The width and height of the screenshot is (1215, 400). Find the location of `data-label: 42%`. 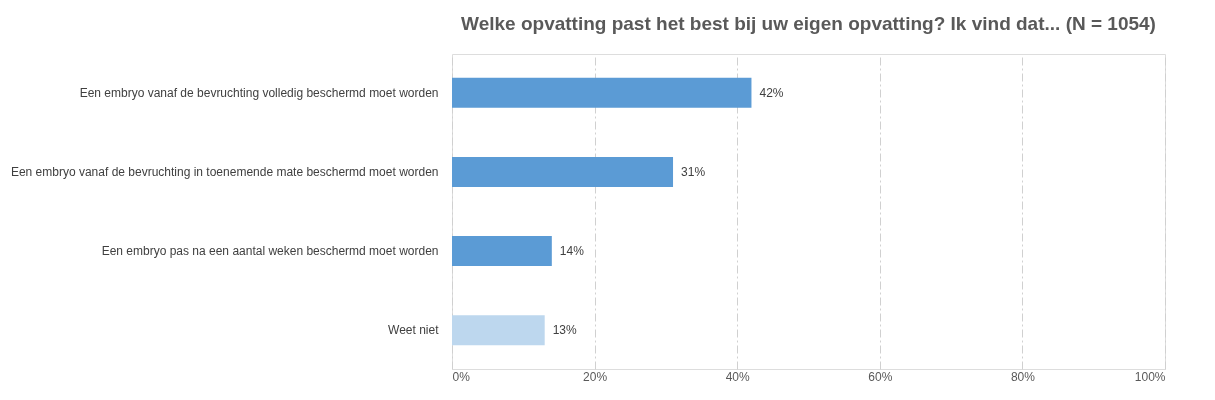

data-label: 42% is located at coordinates (771, 92).